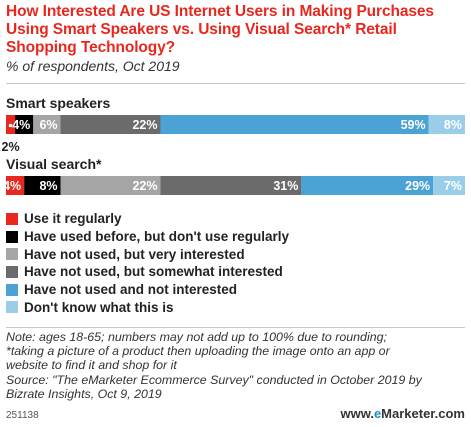 The width and height of the screenshot is (471, 427). Describe the element at coordinates (423, 413) in the screenshot. I see `brand-suffix: Marketer.com` at that location.